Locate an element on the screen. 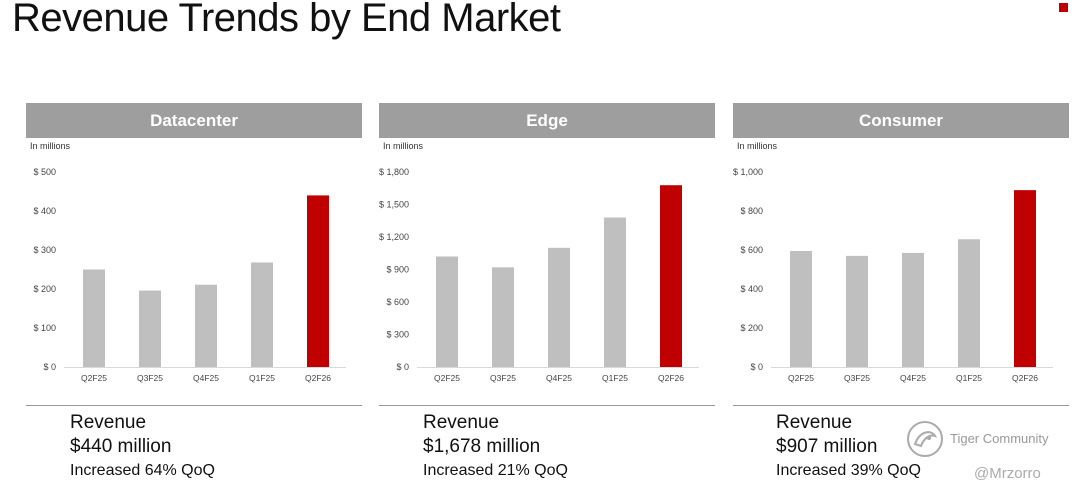 This screenshot has height=499, width=1080. edge-revenue-label: Revenue is located at coordinates (461, 422).